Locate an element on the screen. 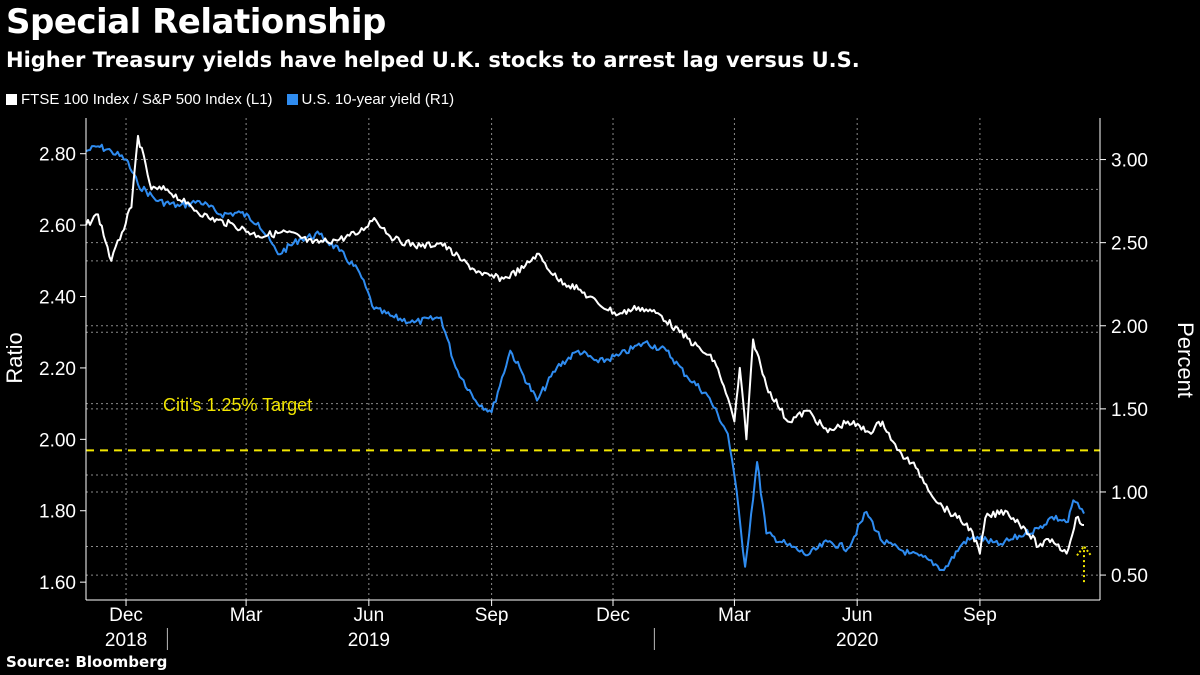 The width and height of the screenshot is (1200, 675). legend-label-ratio: FTSE 100 Index / S&P 500 Index (L1) is located at coordinates (147, 99).